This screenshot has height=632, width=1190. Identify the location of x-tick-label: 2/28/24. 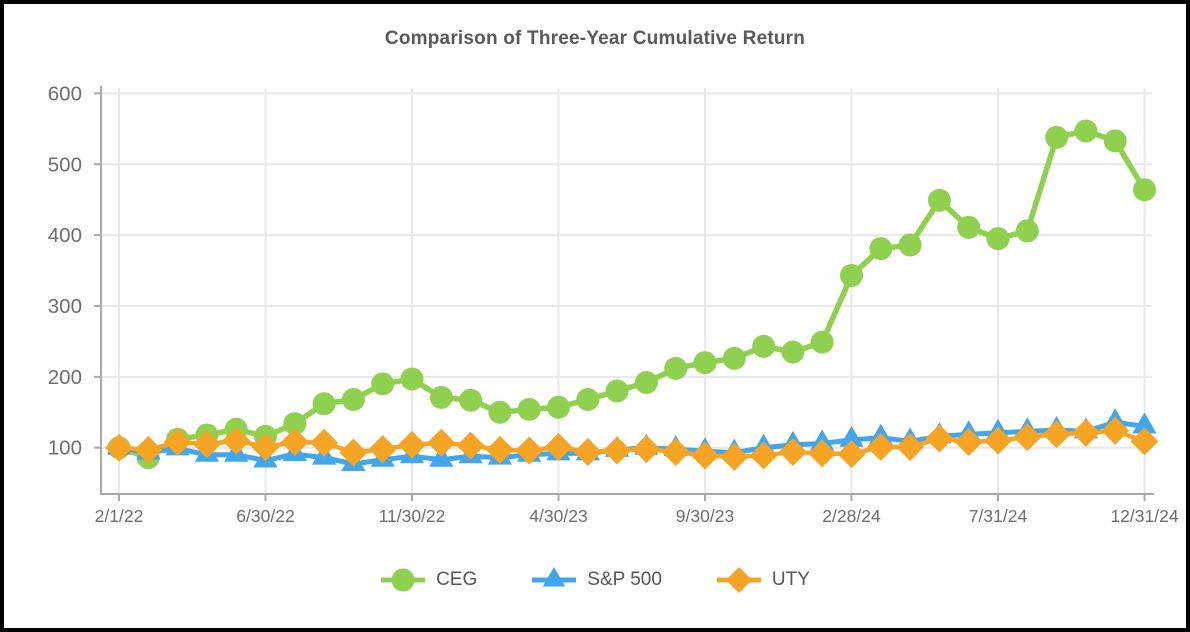
(851, 516).